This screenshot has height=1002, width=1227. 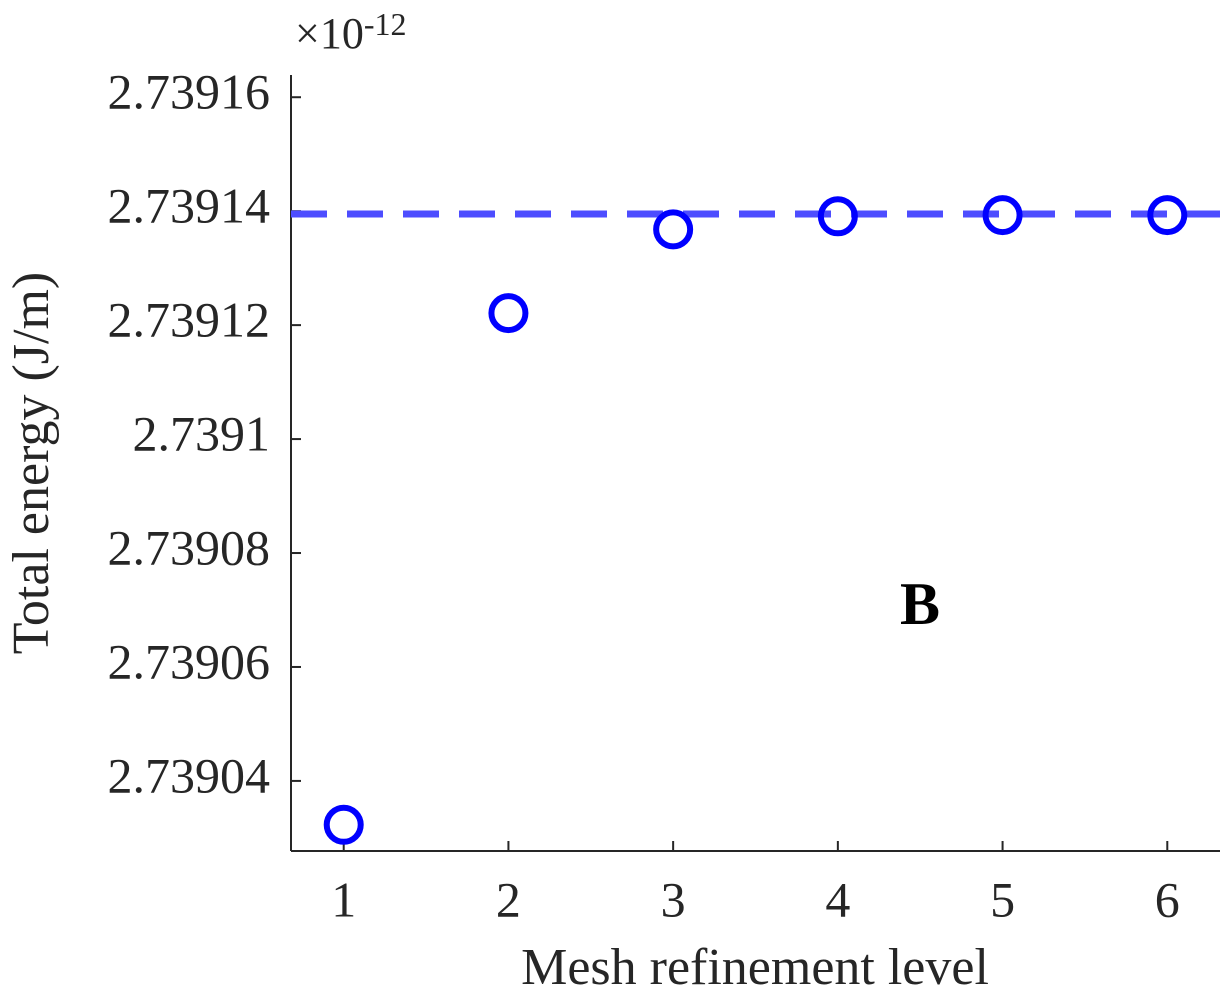 I want to click on y-tick-label: 2.73904, so click(x=189, y=775).